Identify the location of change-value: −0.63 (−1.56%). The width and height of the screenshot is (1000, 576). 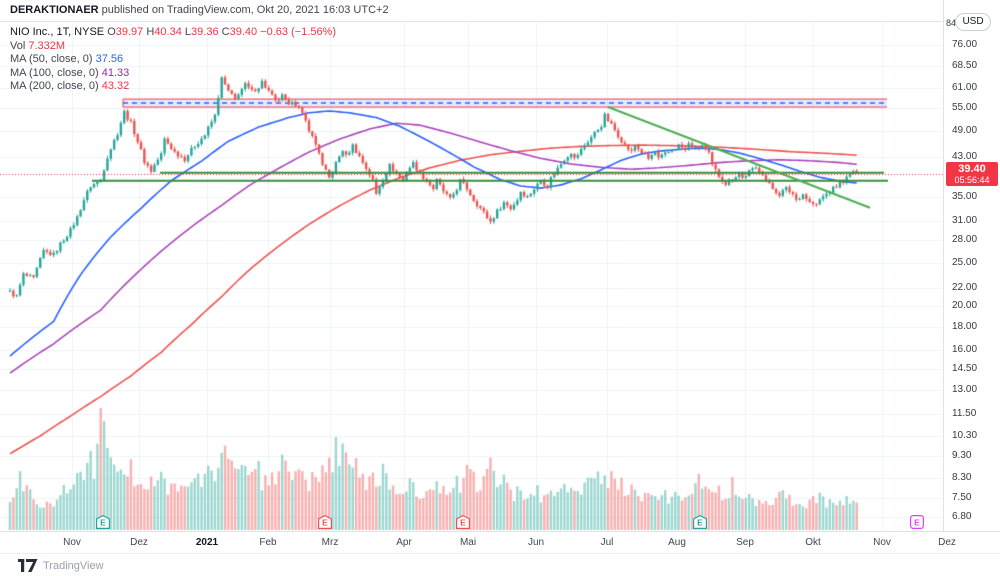
(298, 32).